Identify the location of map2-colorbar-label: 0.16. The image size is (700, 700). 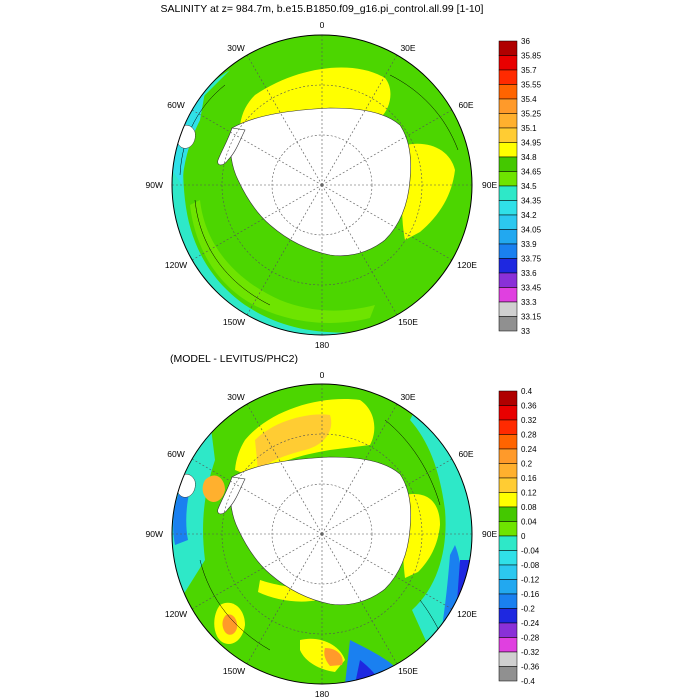
(529, 478).